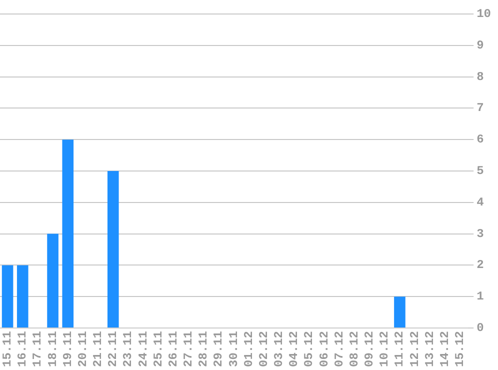 This screenshot has height=370, width=498. I want to click on x-tick-label: 13.12, so click(429, 349).